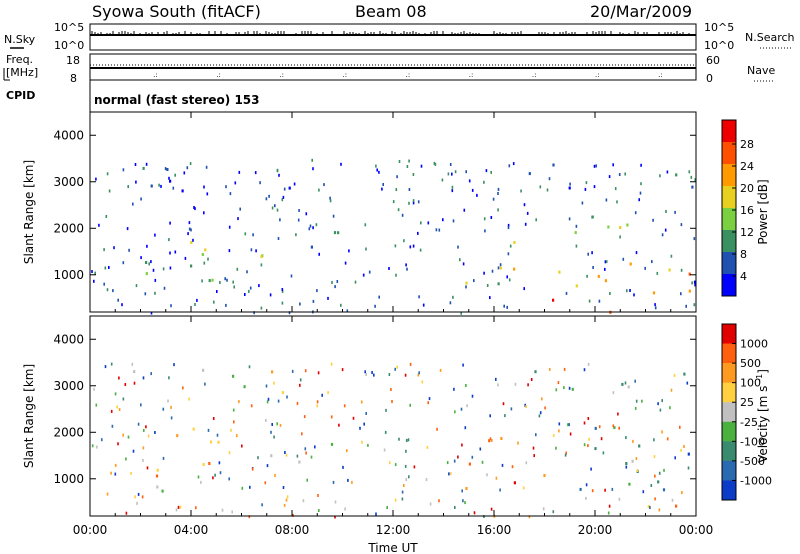 This screenshot has height=554, width=800. I want to click on velocity-colorbar-label-text: Velocity [m s, so click(763, 424).